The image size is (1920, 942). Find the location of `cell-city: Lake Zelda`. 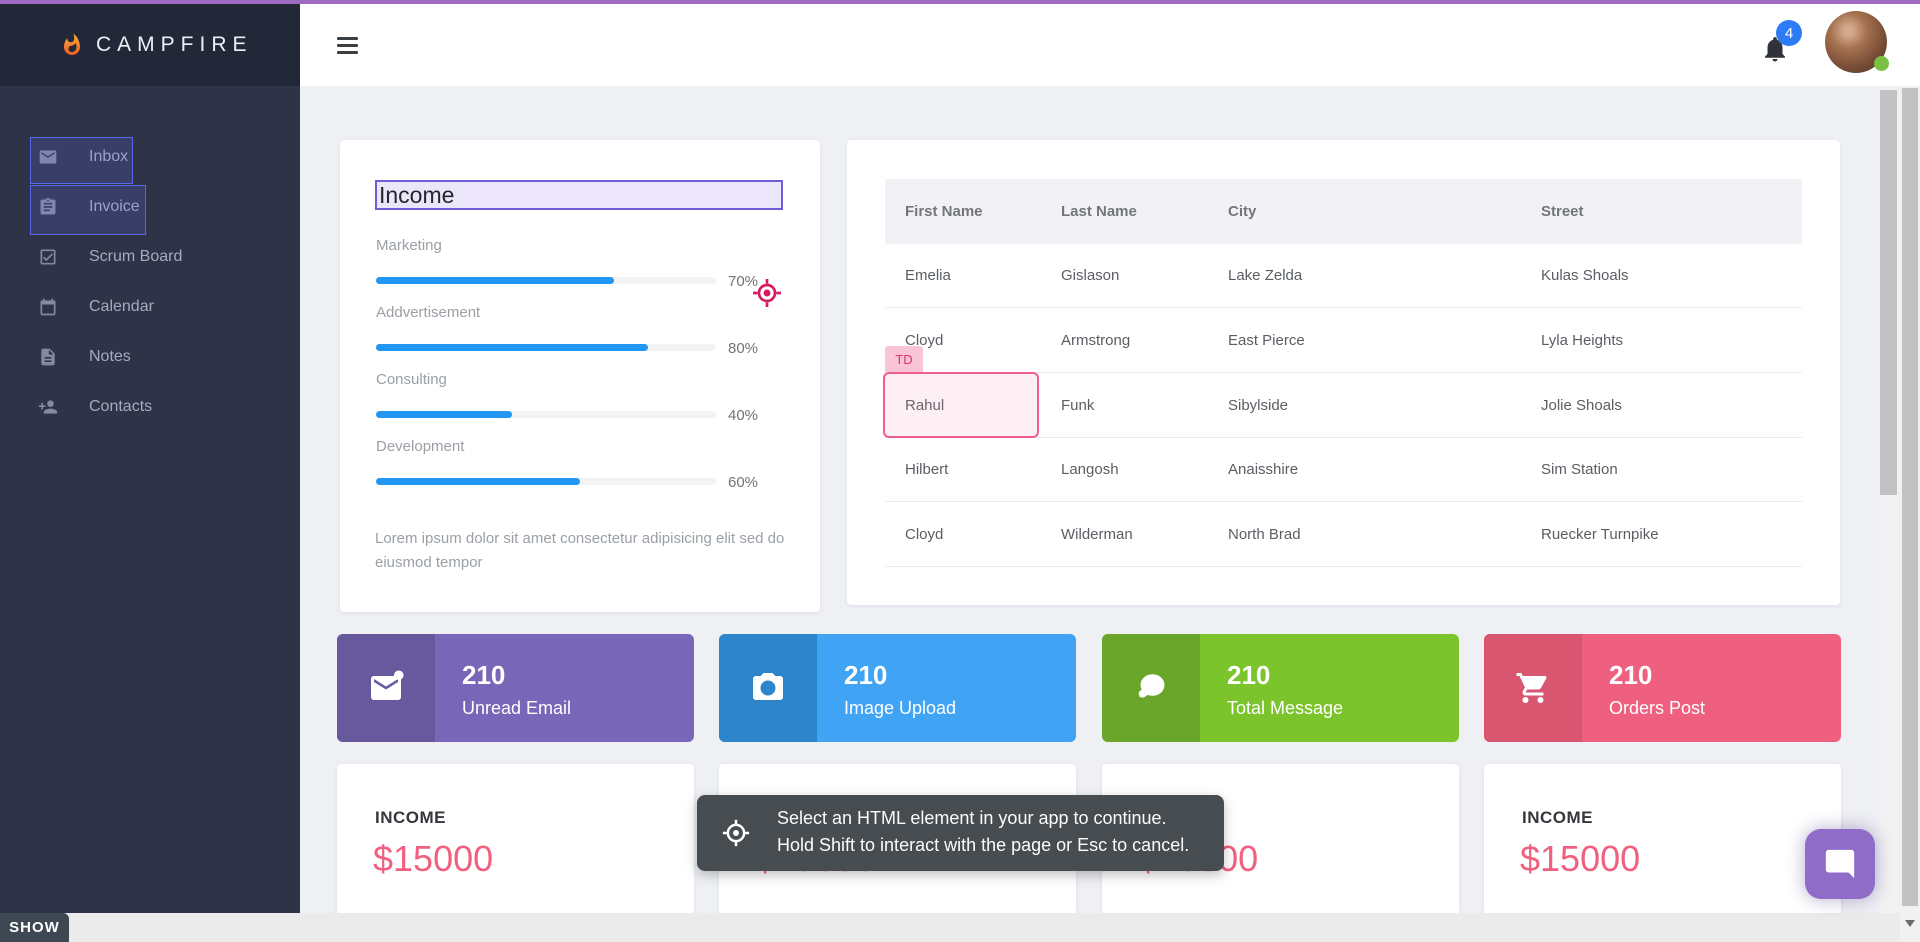

cell-city: Lake Zelda is located at coordinates (1265, 275).